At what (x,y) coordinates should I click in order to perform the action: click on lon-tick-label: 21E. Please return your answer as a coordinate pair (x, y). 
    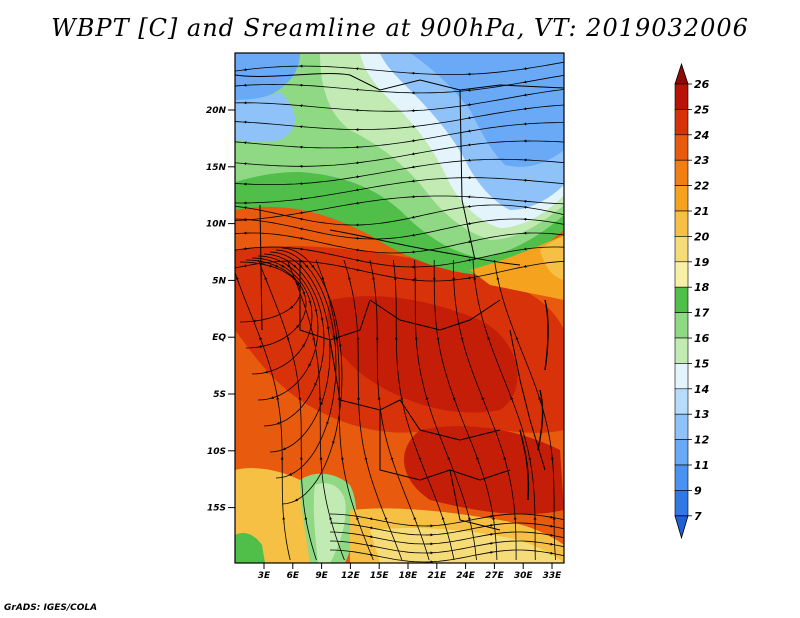
    Looking at the image, I should click on (437, 576).